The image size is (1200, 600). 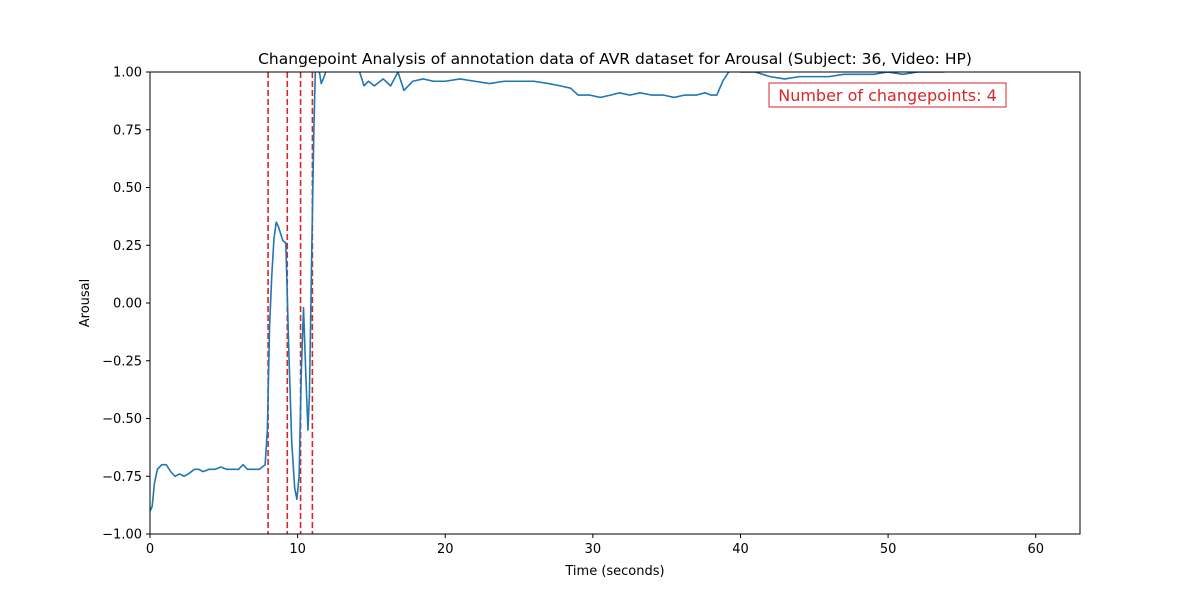 I want to click on x-tick-label: 60, so click(x=1035, y=549).